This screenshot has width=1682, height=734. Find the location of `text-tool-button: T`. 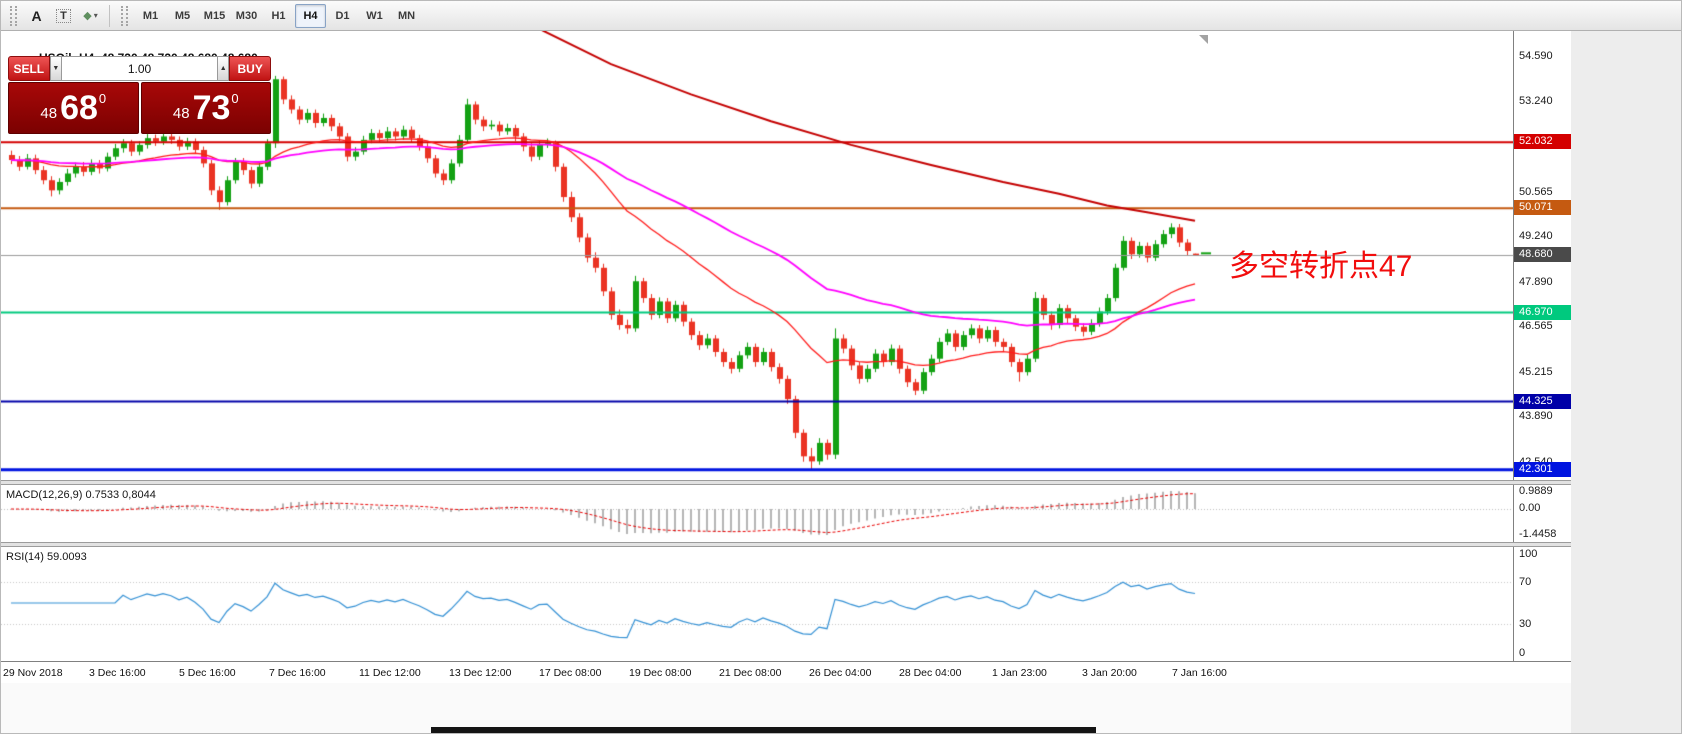

text-tool-button: T is located at coordinates (63, 16).